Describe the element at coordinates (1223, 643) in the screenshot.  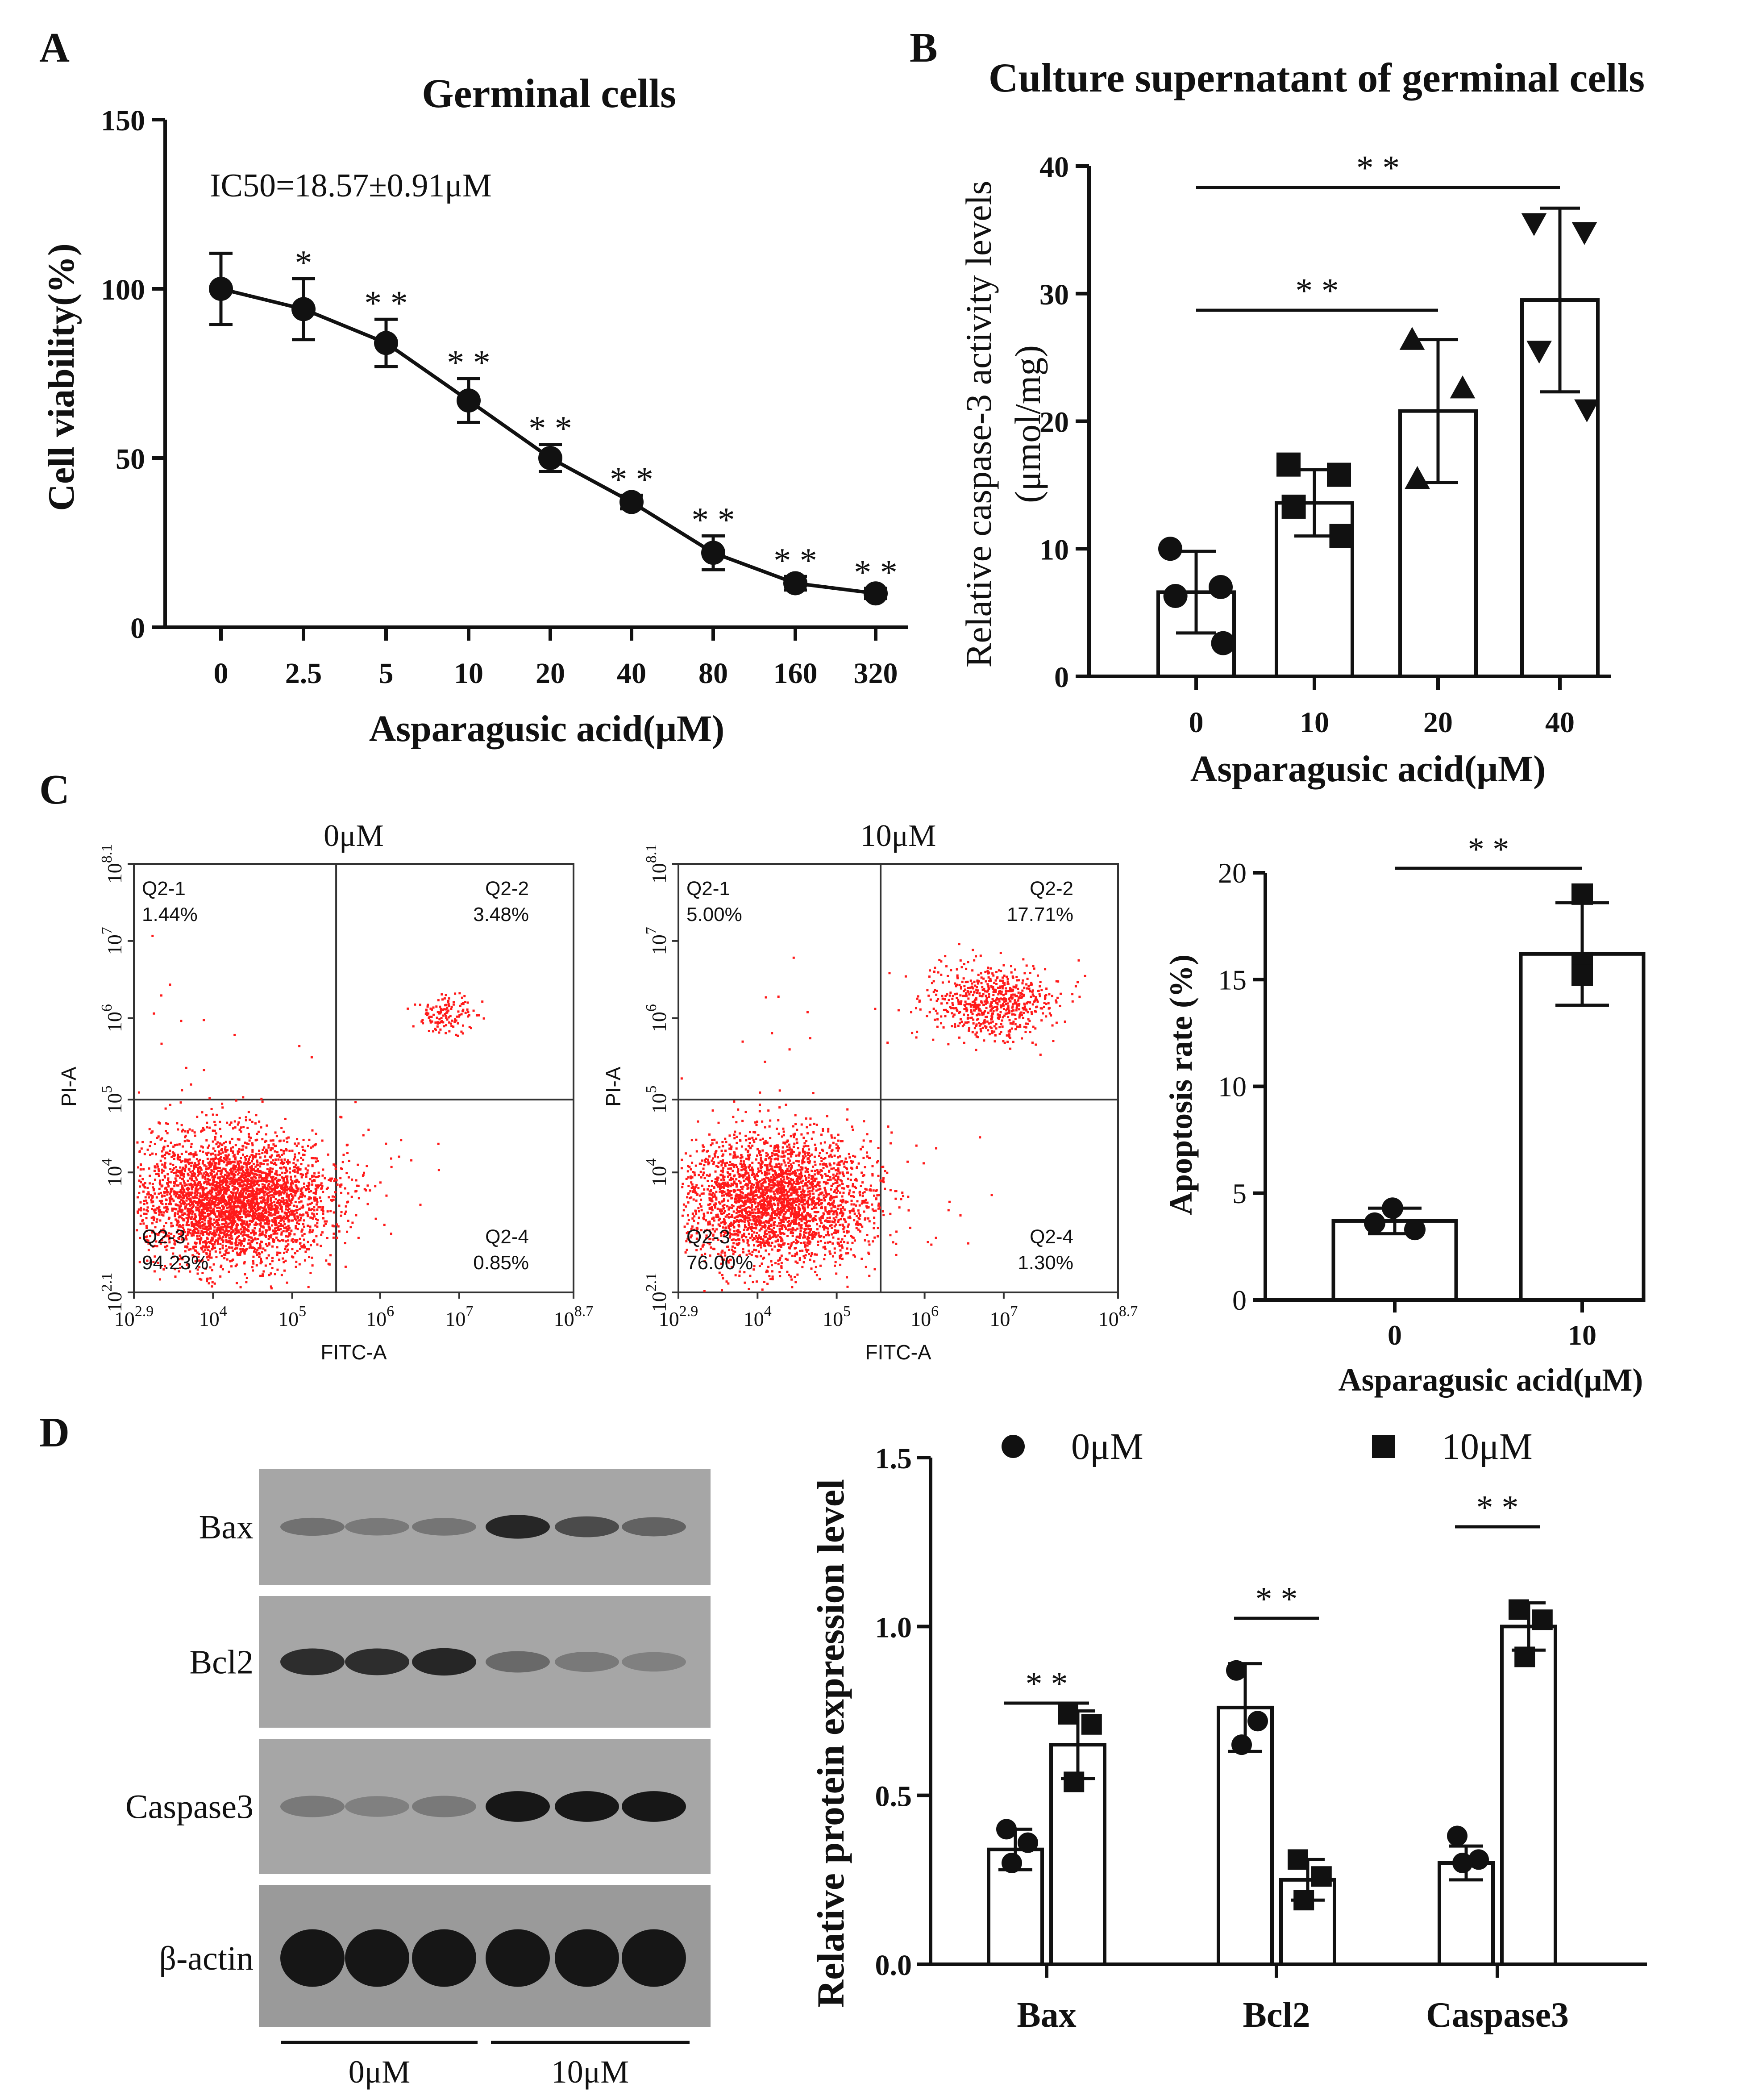
I see `data-point-b` at that location.